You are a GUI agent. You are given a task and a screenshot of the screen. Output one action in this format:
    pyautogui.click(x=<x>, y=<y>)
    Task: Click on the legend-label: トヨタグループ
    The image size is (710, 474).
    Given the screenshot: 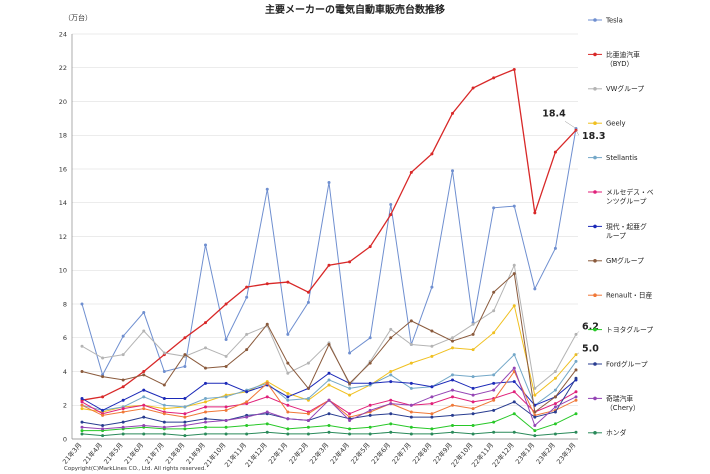 What is the action you would take?
    pyautogui.click(x=629, y=329)
    